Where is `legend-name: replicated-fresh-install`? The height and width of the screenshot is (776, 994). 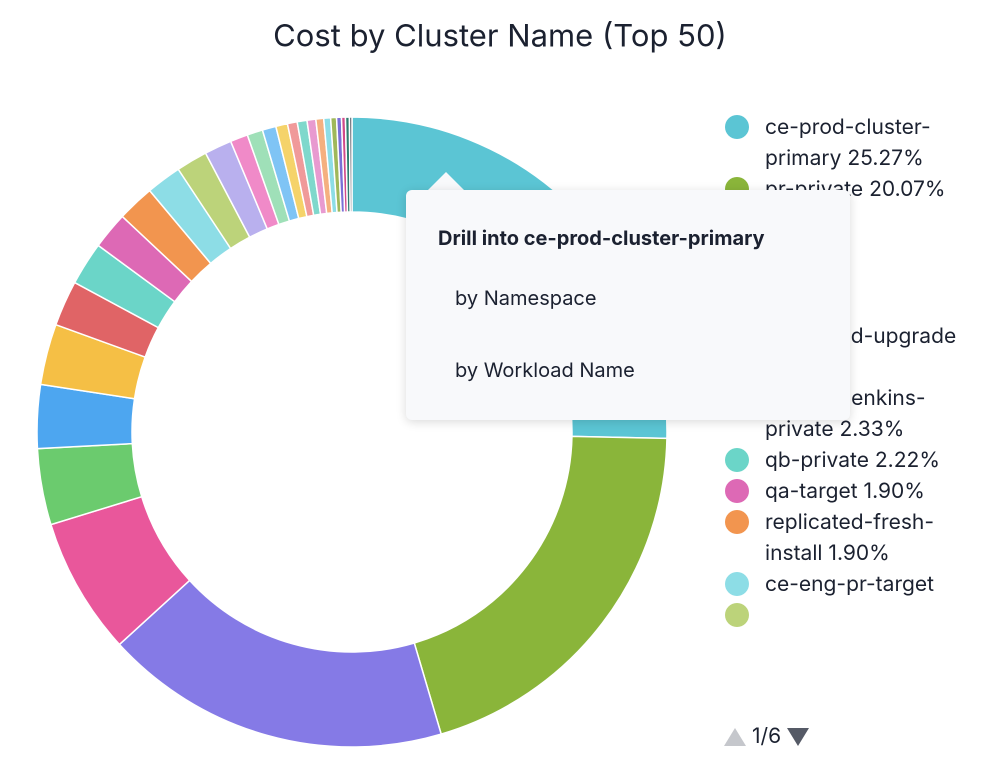
legend-name: replicated-fresh-install is located at coordinates (849, 538).